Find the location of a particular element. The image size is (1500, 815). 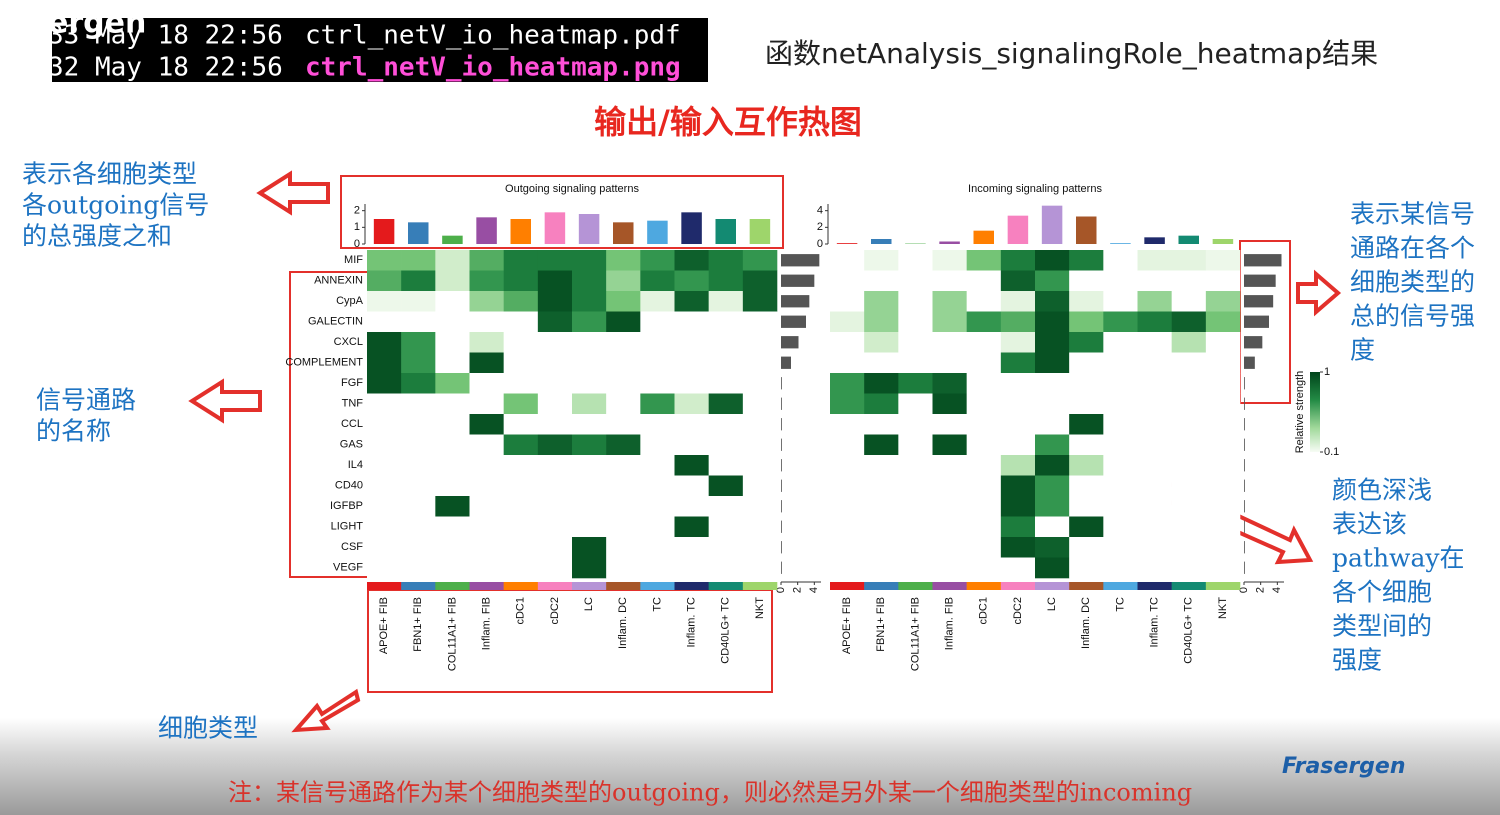

row-label: GALECTIN is located at coordinates (335, 322).